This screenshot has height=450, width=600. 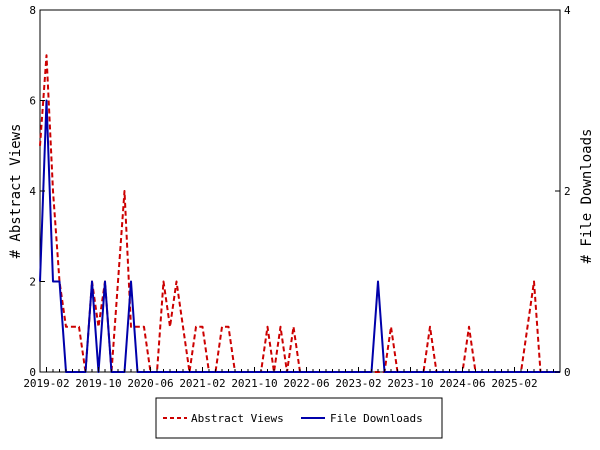 What do you see at coordinates (563, 191) in the screenshot?
I see `y2-axis-ticks: 0 2 4` at bounding box center [563, 191].